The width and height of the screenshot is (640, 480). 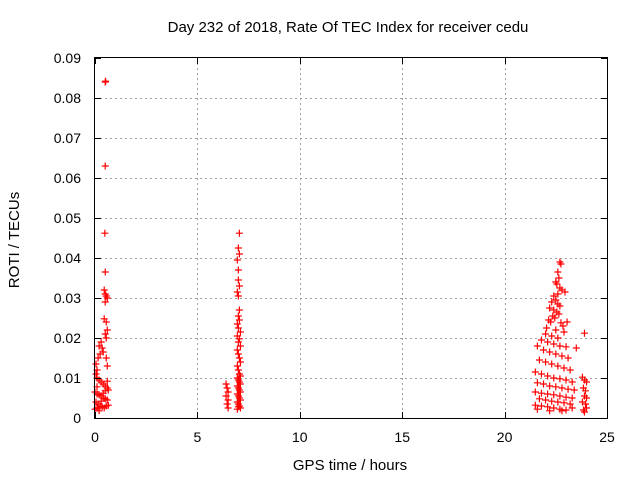 I want to click on x-tick-label: 15, so click(x=402, y=437).